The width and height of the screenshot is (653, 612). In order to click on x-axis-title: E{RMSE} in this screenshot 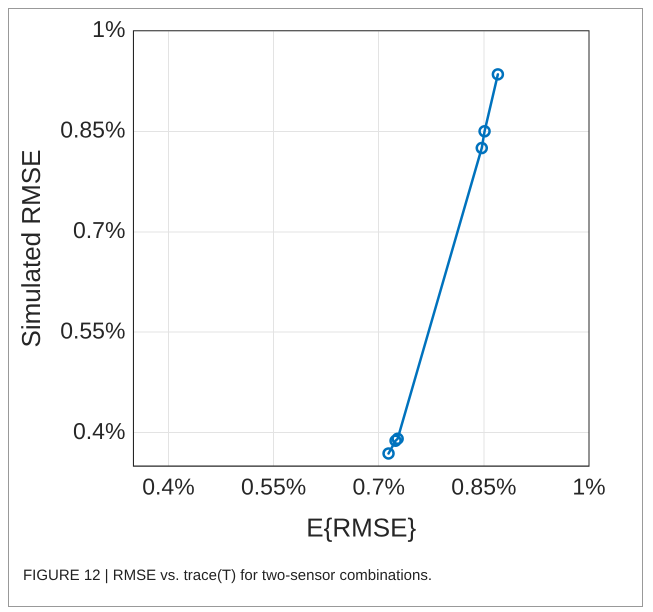, I will do `click(361, 527)`.